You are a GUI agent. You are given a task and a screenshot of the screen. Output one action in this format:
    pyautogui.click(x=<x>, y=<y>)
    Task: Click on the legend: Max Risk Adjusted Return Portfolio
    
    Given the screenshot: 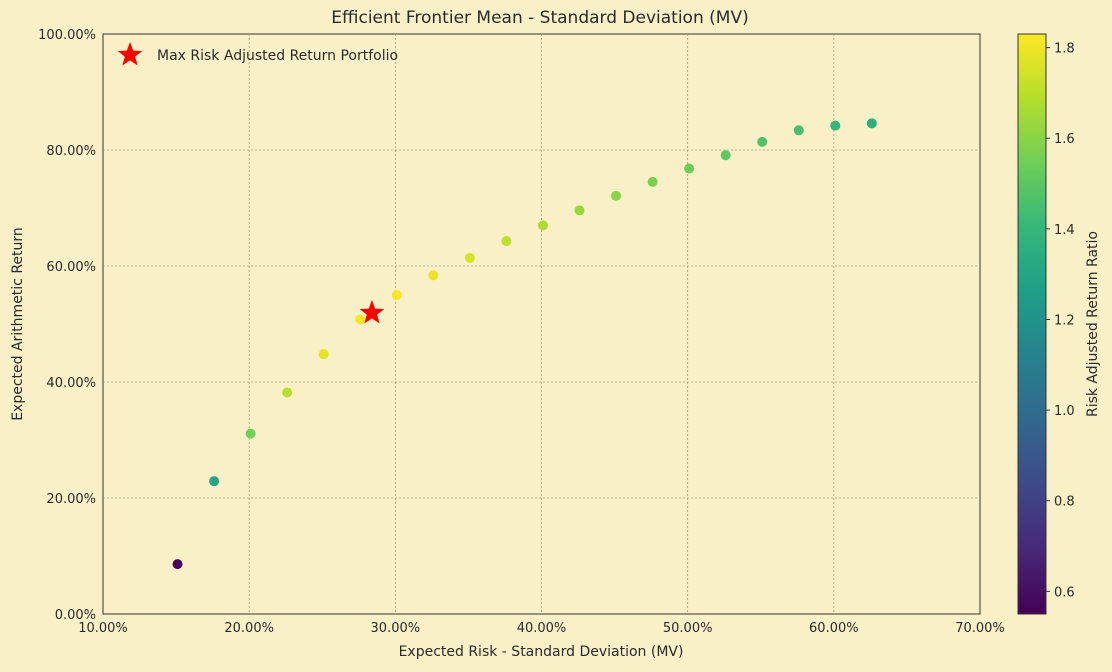 What is the action you would take?
    pyautogui.click(x=257, y=54)
    